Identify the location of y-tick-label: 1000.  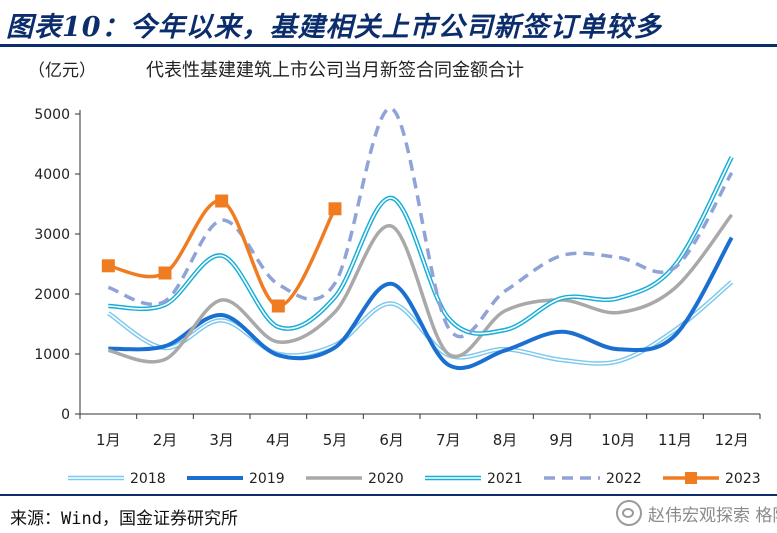
(52, 355).